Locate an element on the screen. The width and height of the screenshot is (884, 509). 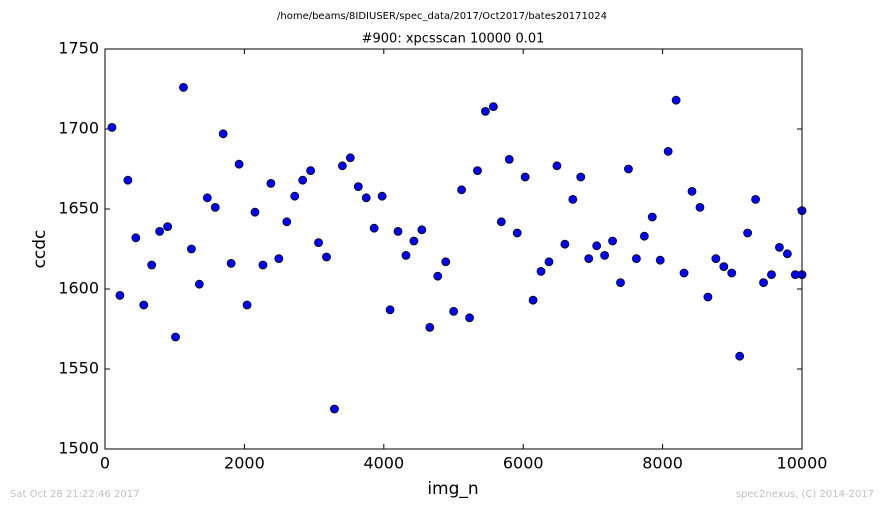
x-axis-label: img_n is located at coordinates (452, 489).